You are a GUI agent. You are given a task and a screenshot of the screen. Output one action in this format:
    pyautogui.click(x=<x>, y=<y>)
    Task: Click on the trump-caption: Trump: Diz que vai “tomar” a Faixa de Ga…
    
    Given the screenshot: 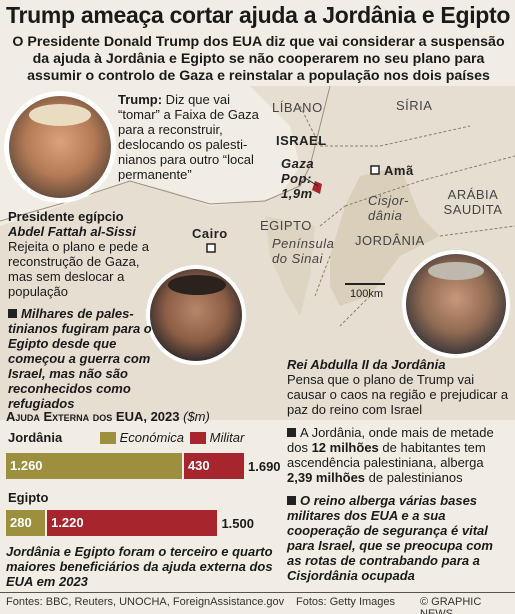 What is the action you would take?
    pyautogui.click(x=188, y=137)
    